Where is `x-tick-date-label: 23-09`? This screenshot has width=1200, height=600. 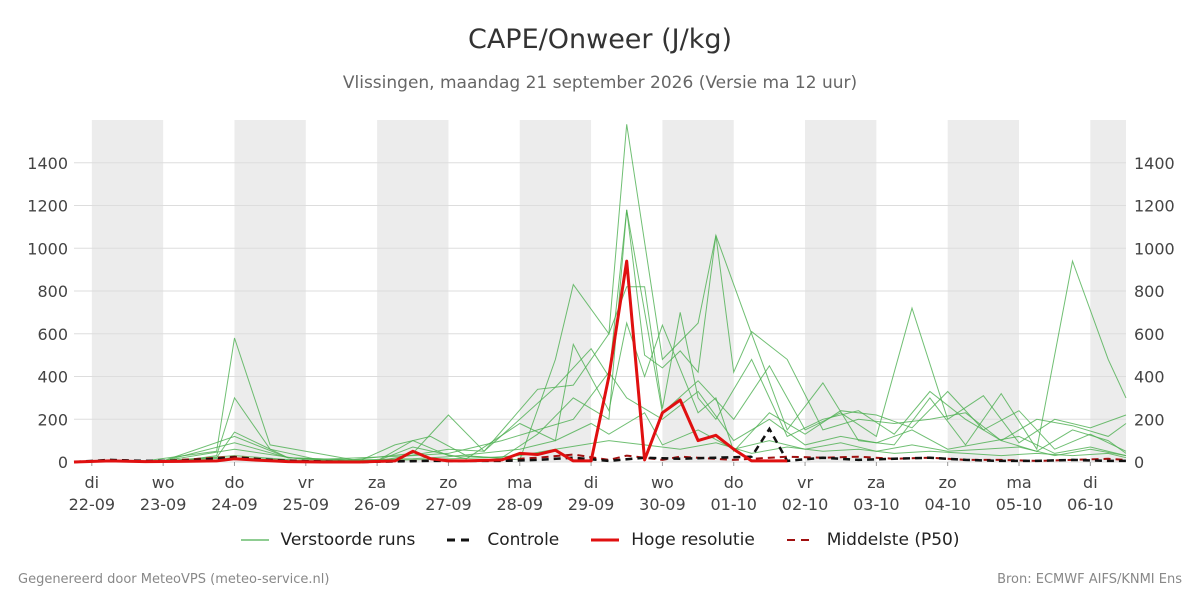 x-tick-date-label: 23-09 is located at coordinates (163, 504).